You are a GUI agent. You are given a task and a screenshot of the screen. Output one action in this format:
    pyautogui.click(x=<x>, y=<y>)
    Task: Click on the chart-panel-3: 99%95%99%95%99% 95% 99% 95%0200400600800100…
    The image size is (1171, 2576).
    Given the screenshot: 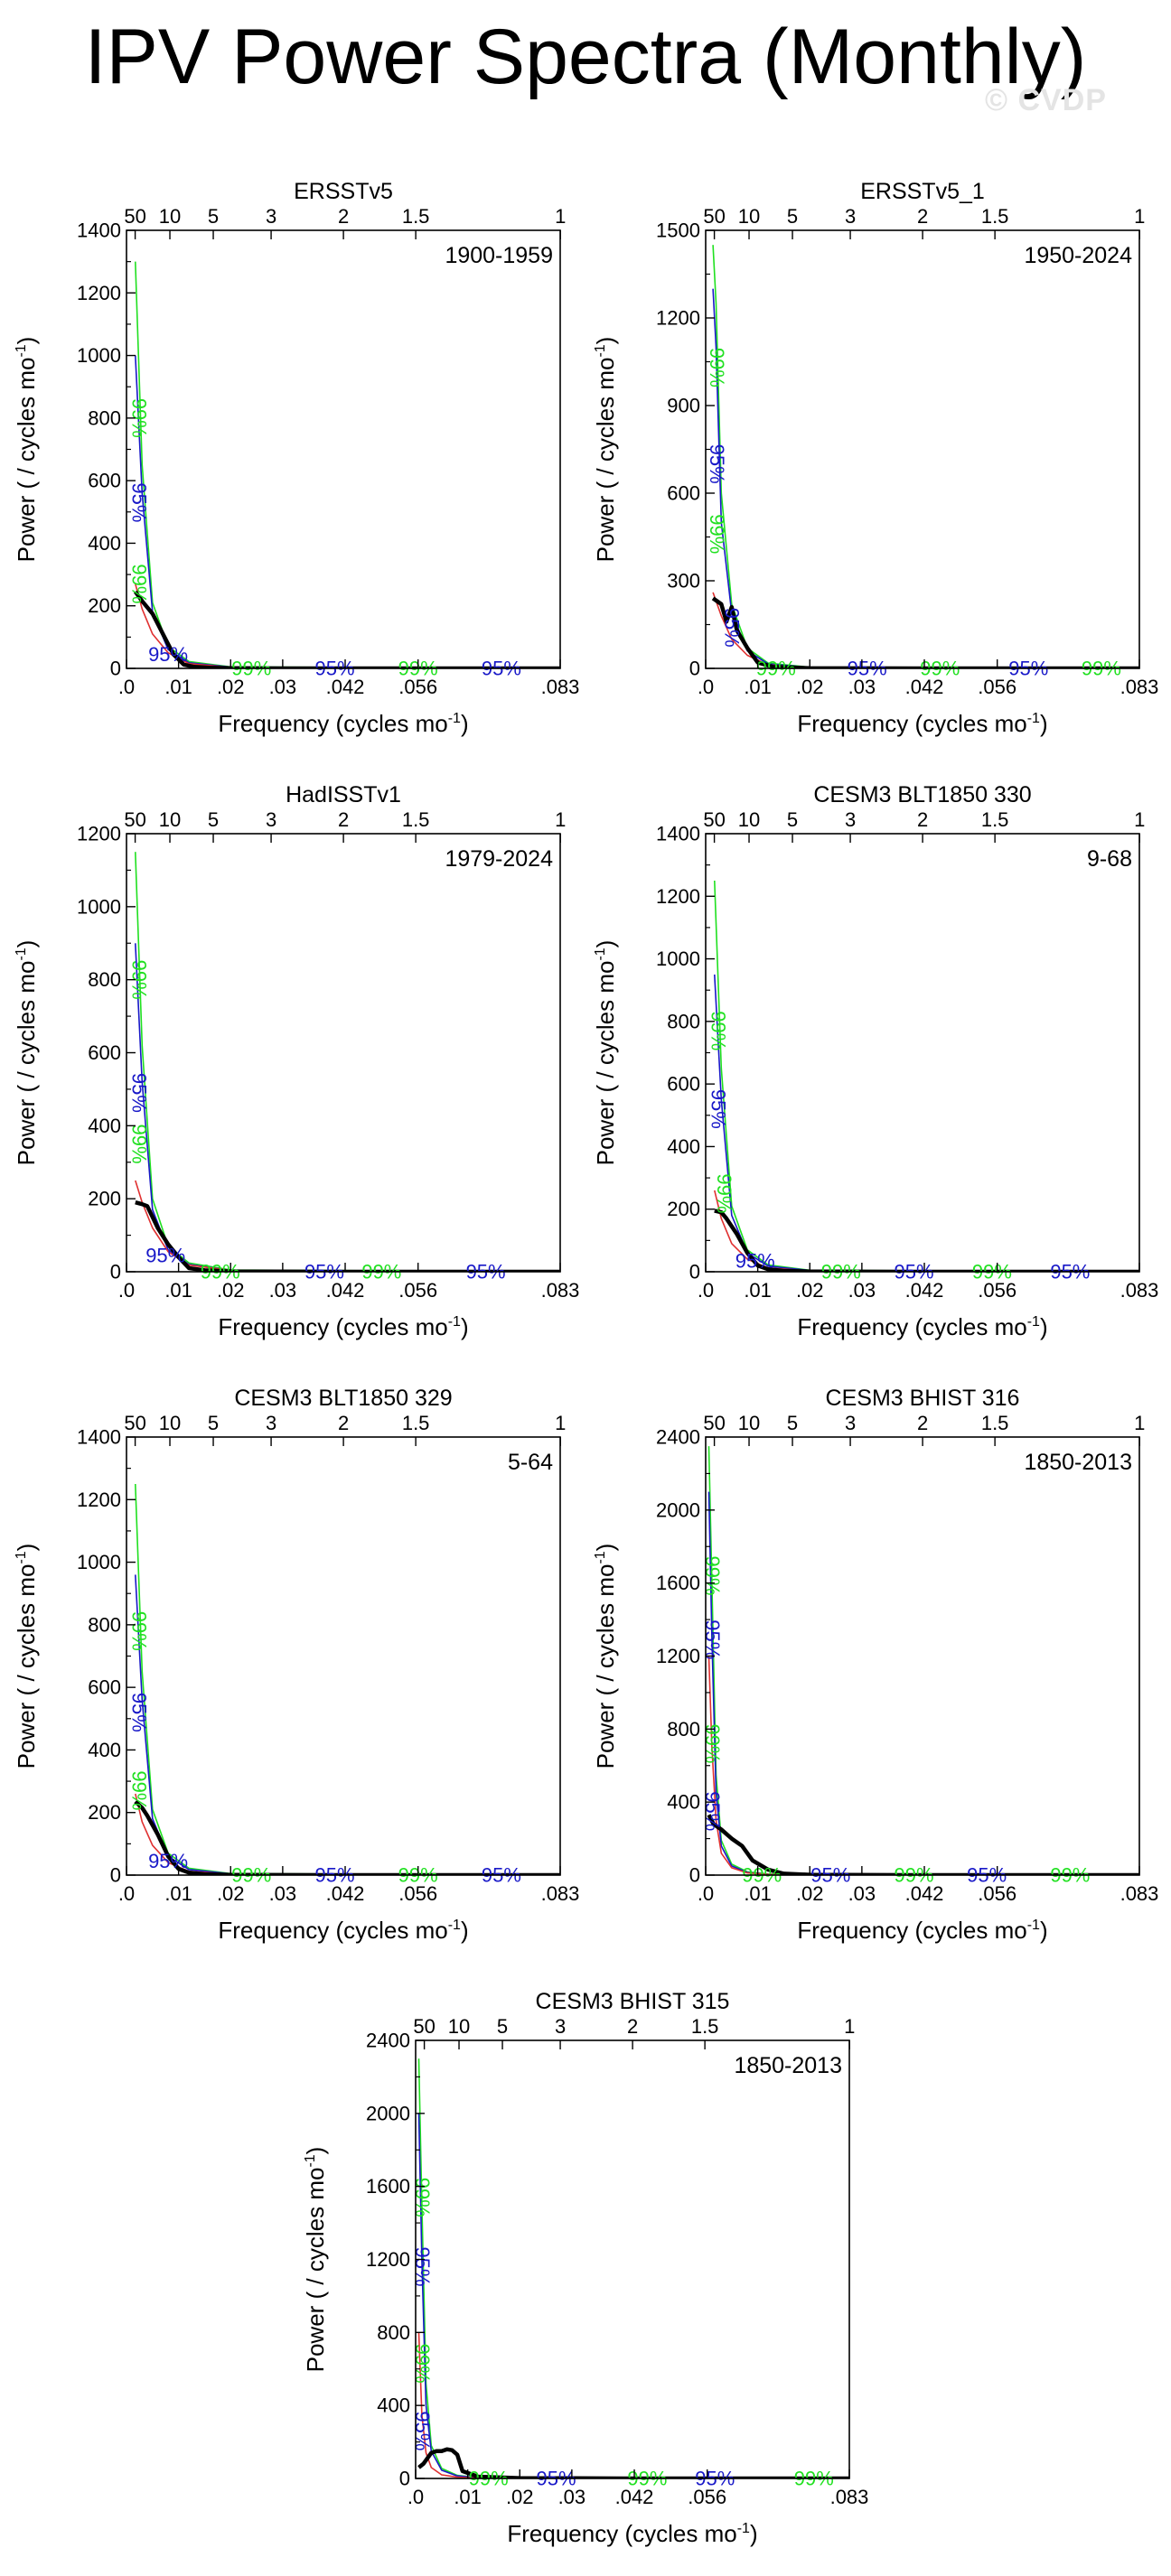 What is the action you would take?
    pyautogui.click(x=296, y=1061)
    